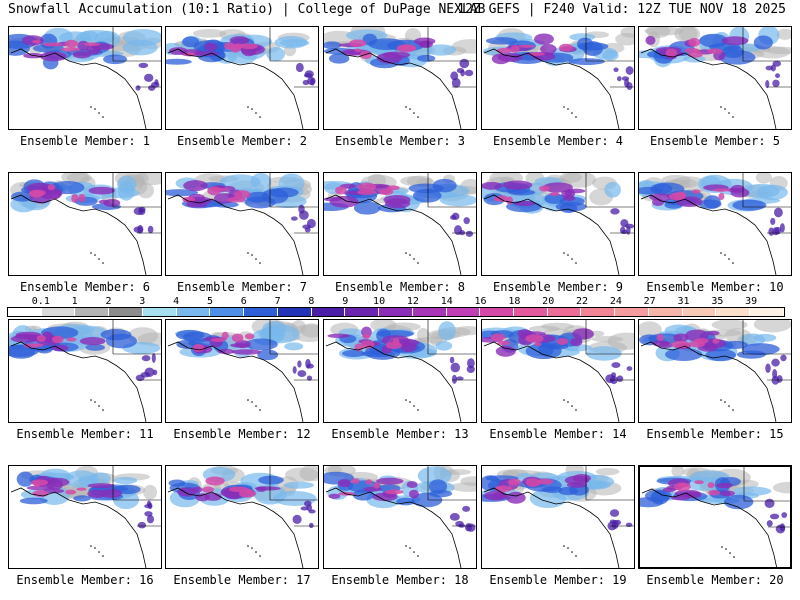 This screenshot has width=800, height=600. Describe the element at coordinates (615, 301) in the screenshot. I see `colorbar-label: 24` at that location.